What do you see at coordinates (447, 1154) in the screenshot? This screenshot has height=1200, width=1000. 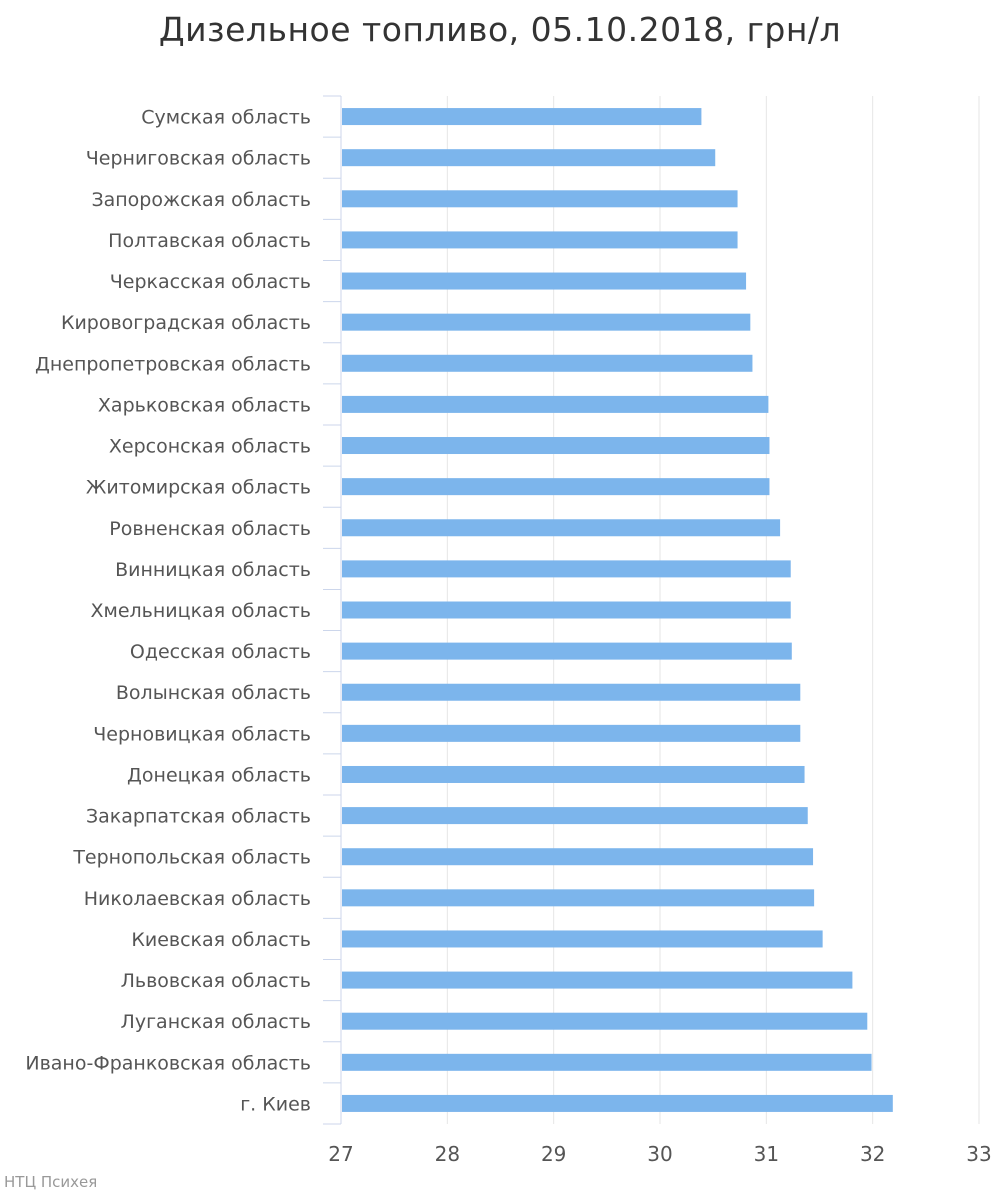 I see `tick-label: 28` at bounding box center [447, 1154].